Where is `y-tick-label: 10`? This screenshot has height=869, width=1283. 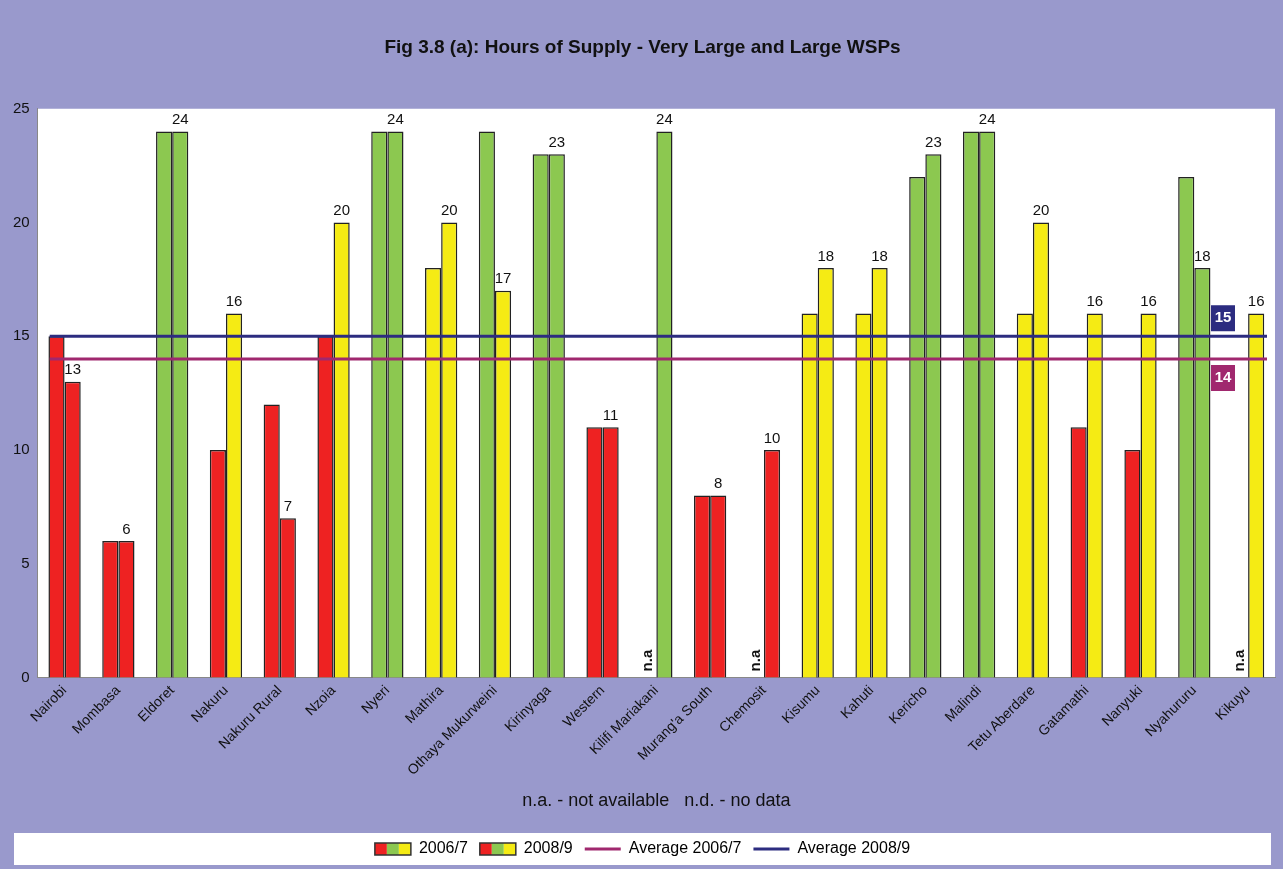 y-tick-label: 10 is located at coordinates (21, 449).